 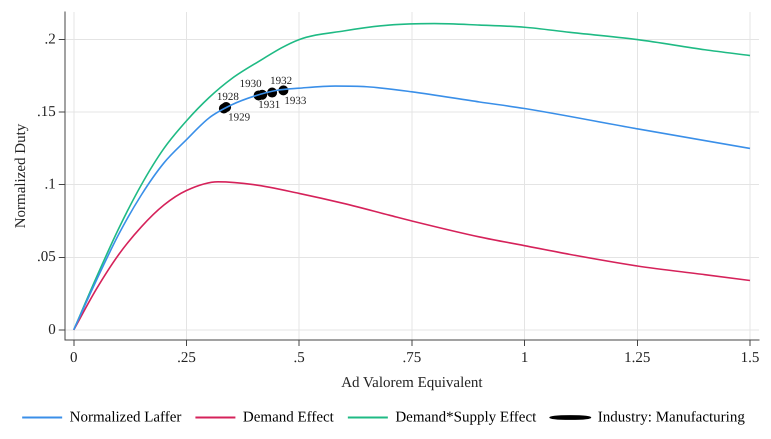 I want to click on y-tick-label: .05, so click(x=46, y=257).